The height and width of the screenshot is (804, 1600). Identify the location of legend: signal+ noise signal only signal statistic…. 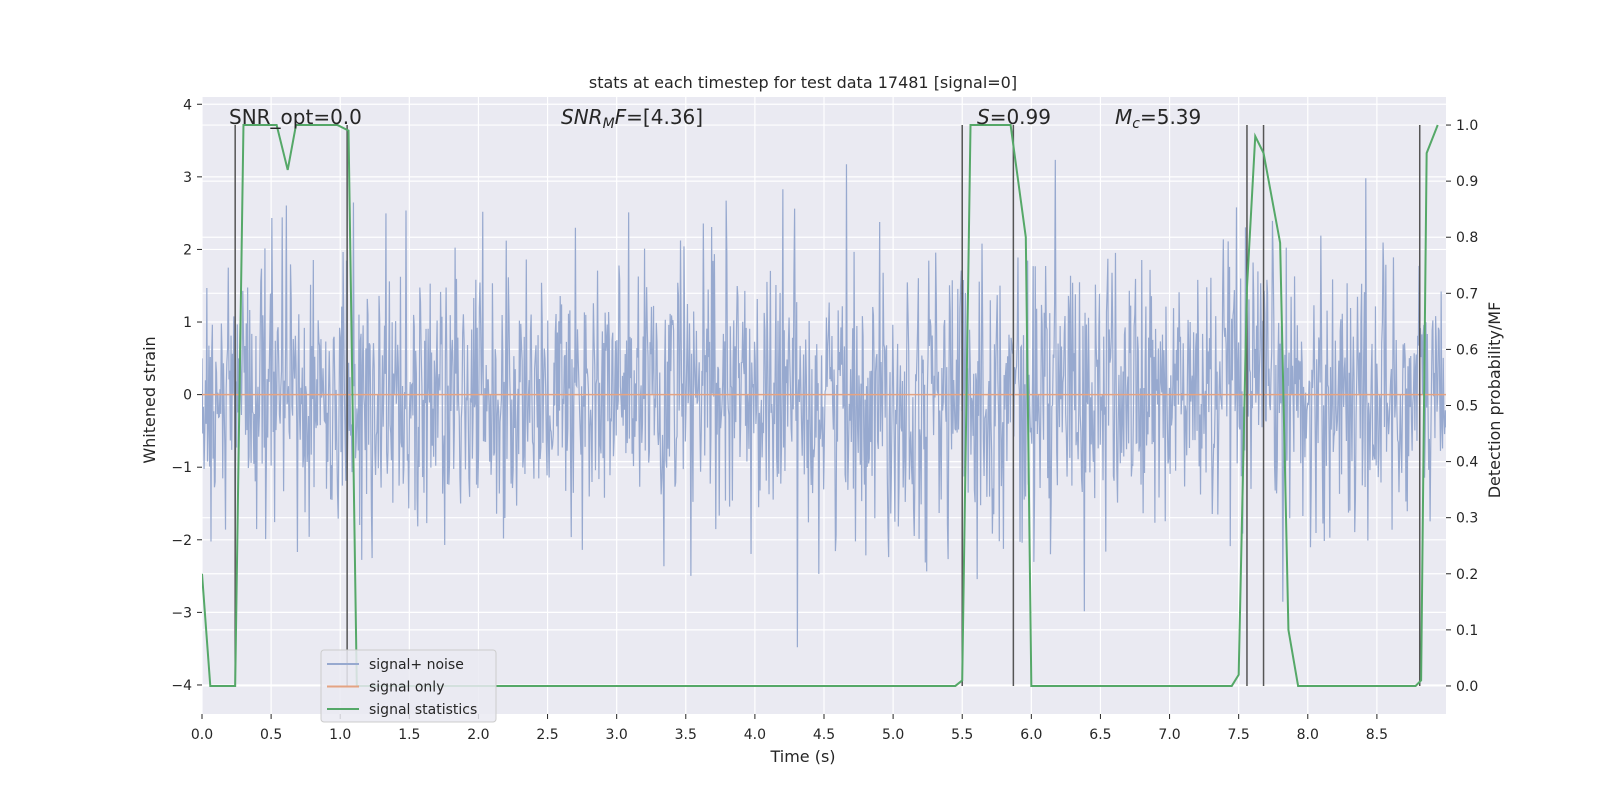
(408, 686).